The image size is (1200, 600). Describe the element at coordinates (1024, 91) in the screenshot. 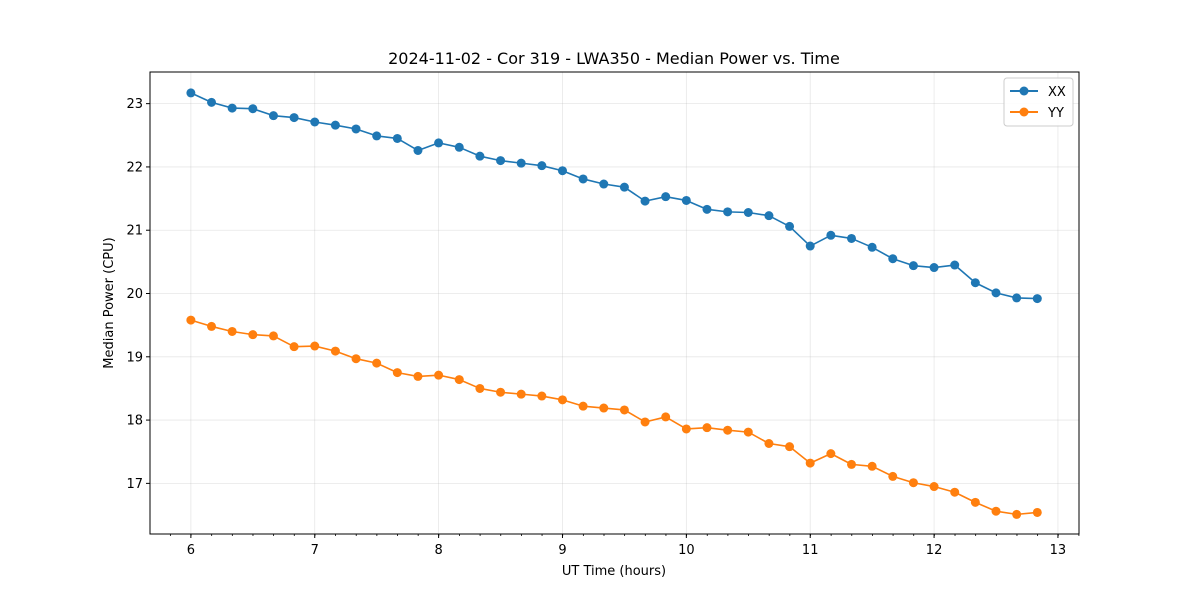

I see `legend-marker-xx` at that location.